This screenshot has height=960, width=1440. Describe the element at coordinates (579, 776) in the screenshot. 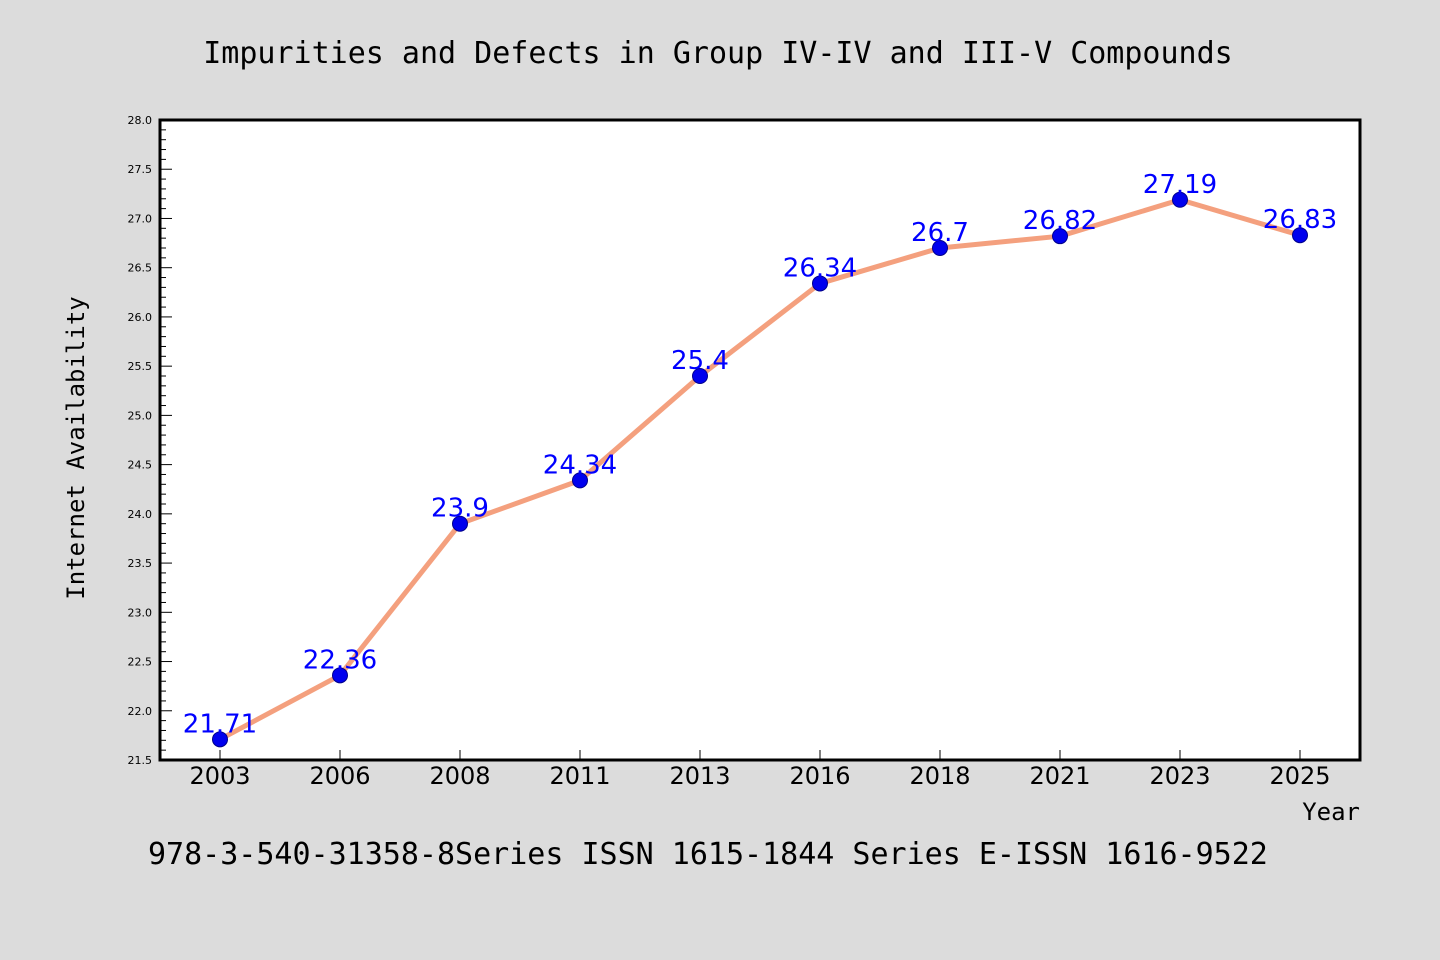

I see `x-tick-label: 2011` at that location.